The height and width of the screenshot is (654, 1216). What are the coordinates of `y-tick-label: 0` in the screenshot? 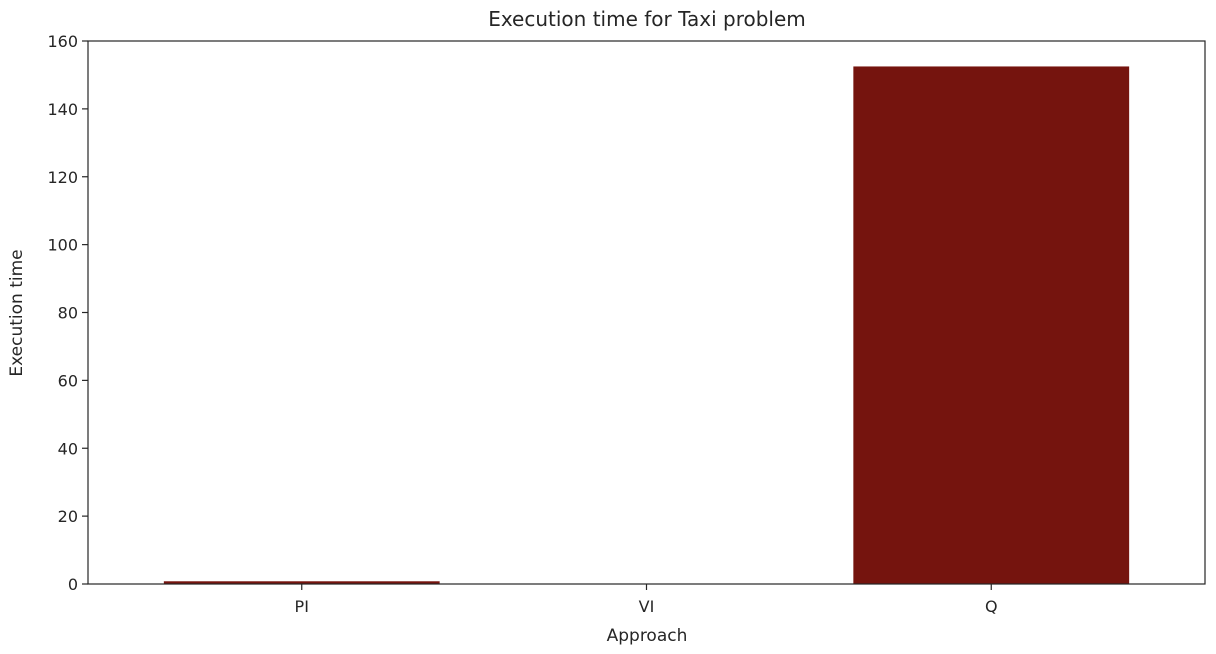 It's located at (73, 584).